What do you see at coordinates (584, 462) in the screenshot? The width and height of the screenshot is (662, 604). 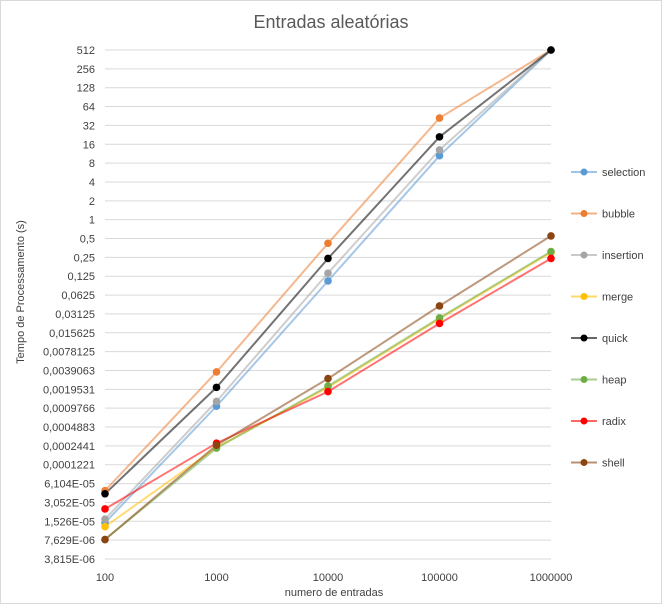 I see `legend-marker-shell` at bounding box center [584, 462].